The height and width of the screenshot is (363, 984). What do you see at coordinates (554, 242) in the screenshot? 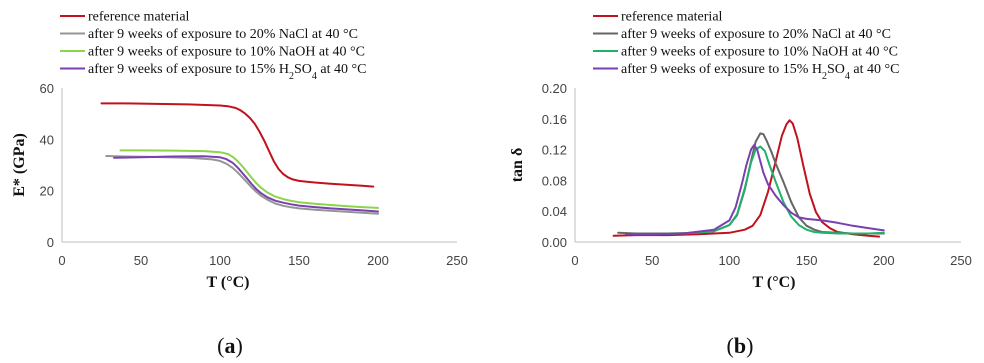
I see `y-tick-label: 0.00` at bounding box center [554, 242].